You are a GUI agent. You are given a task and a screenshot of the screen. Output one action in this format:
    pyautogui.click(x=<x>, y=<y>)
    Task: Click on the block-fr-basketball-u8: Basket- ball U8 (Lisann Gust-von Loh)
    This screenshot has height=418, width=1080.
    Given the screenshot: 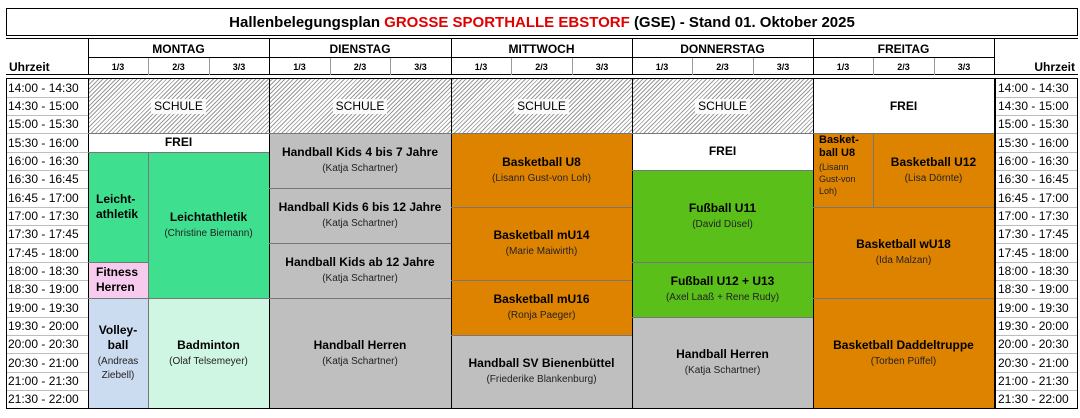 What is the action you would take?
    pyautogui.click(x=843, y=170)
    